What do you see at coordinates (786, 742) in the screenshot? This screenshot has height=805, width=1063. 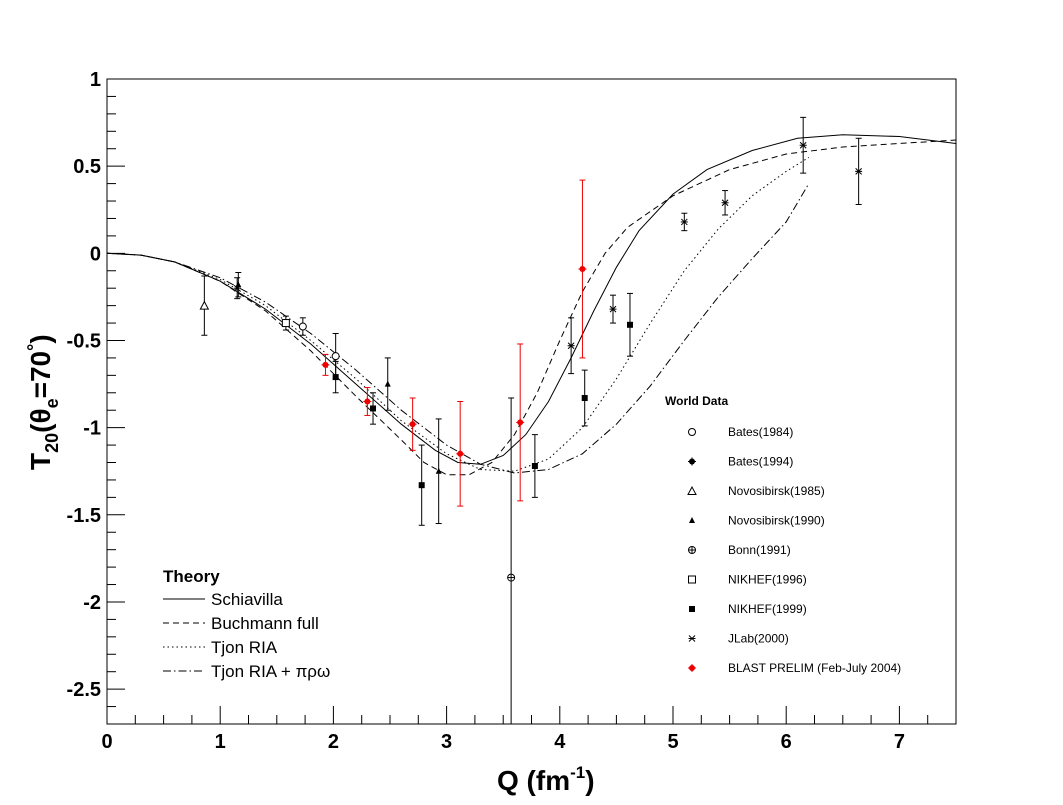 I see `x-tick-label: 6` at bounding box center [786, 742].